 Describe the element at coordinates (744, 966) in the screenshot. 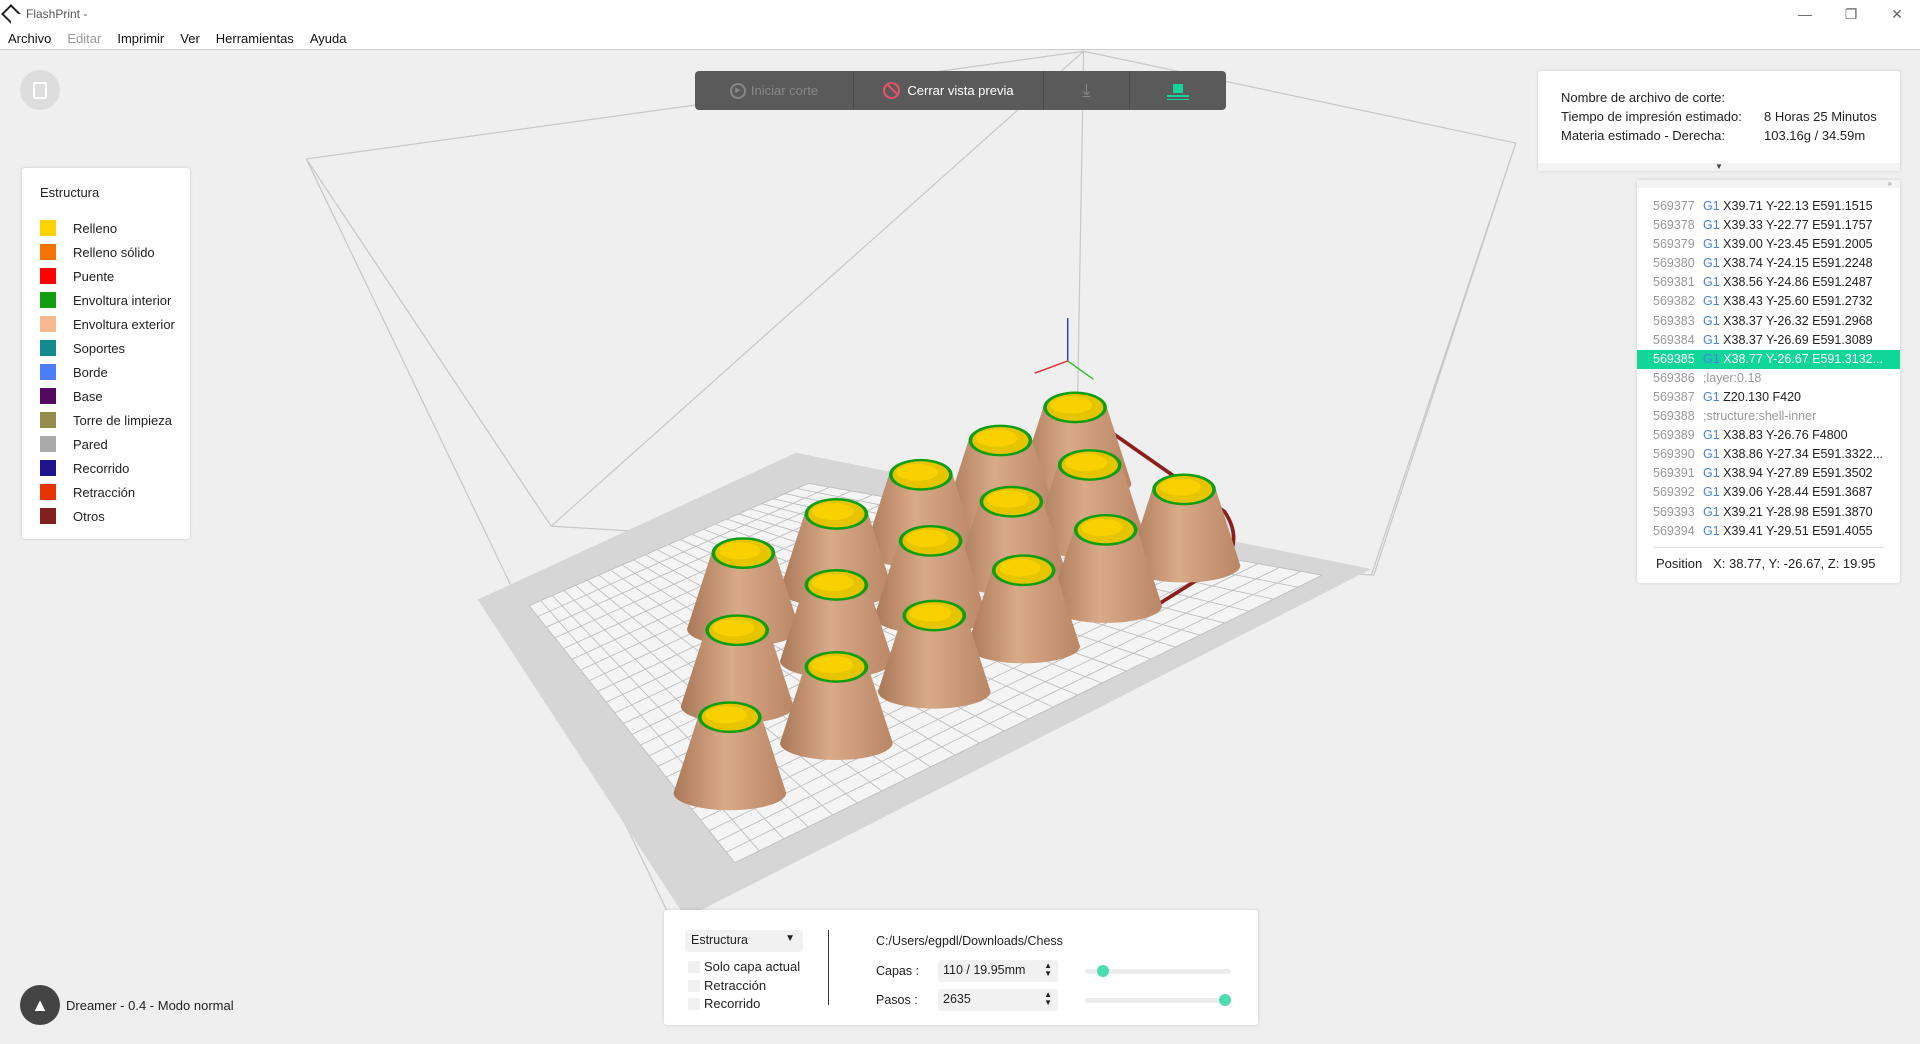

I see `only-current-layer-checkbox: Solo capa actual` at that location.